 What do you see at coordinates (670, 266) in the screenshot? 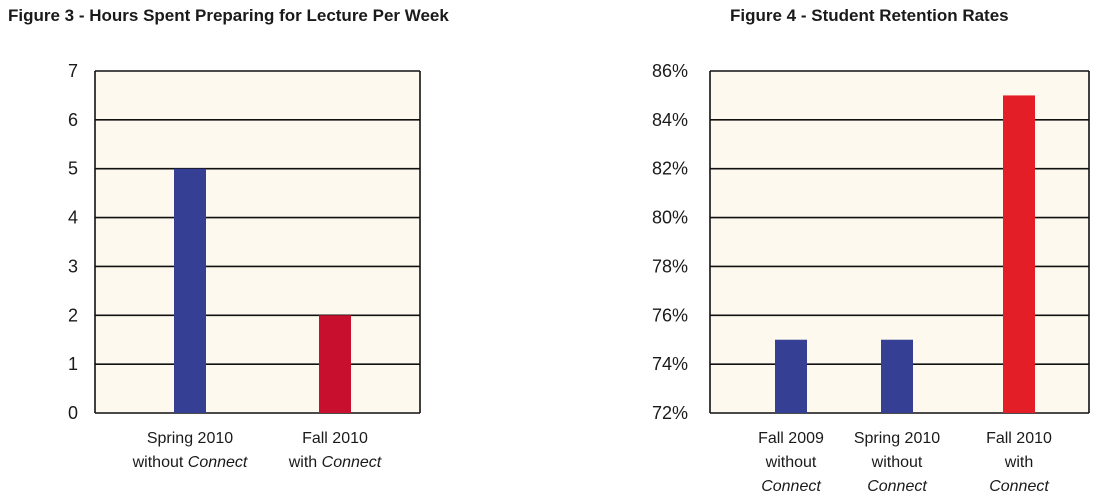
I see `y-tick-label: 78%` at bounding box center [670, 266].